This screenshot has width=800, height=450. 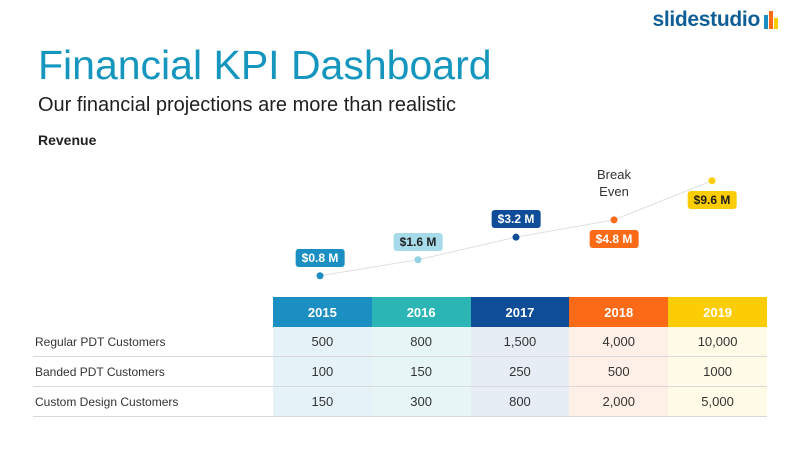 I want to click on row-label: Regular PDT Customers, so click(x=153, y=342).